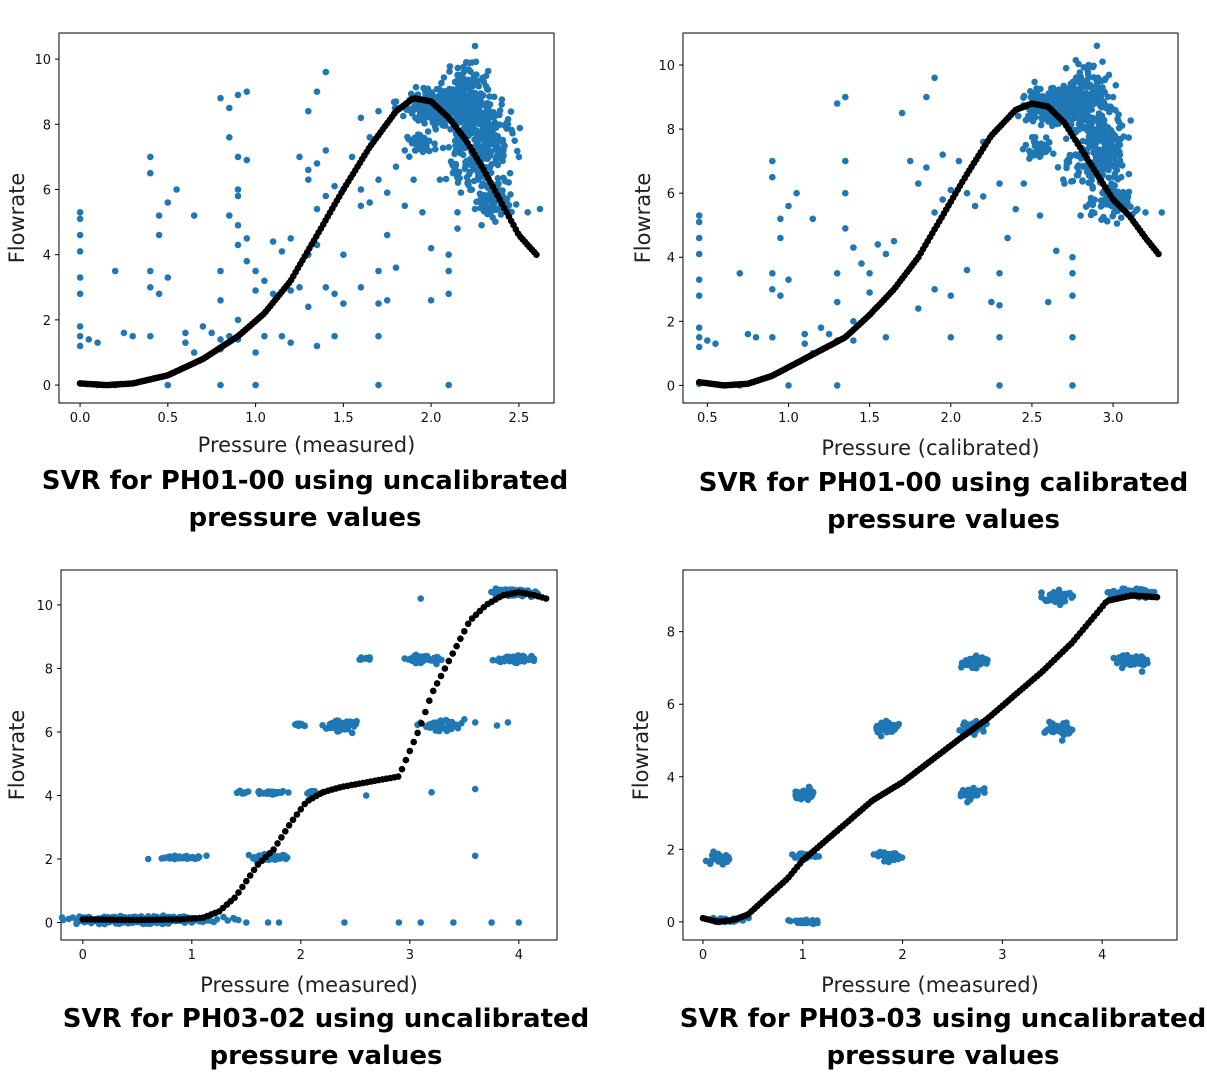 The width and height of the screenshot is (1207, 1084). I want to click on chart-4-caption-line1: SVR for PH03-03 using uncalibrated, so click(903, 1019).